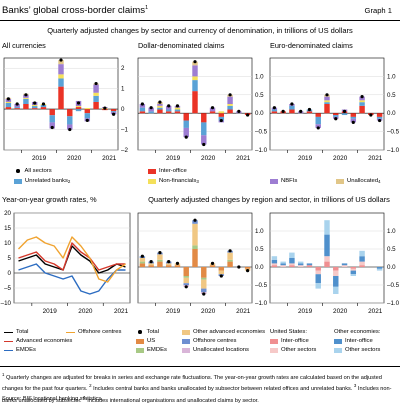  What do you see at coordinates (261, 132) in the screenshot?
I see `y-tick-label: –0.5` at bounding box center [261, 132].